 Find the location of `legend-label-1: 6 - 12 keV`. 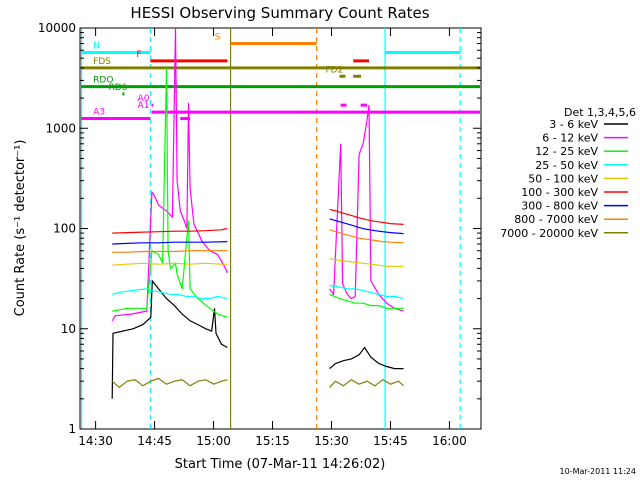

legend-label-1: 6 - 12 keV is located at coordinates (570, 138).